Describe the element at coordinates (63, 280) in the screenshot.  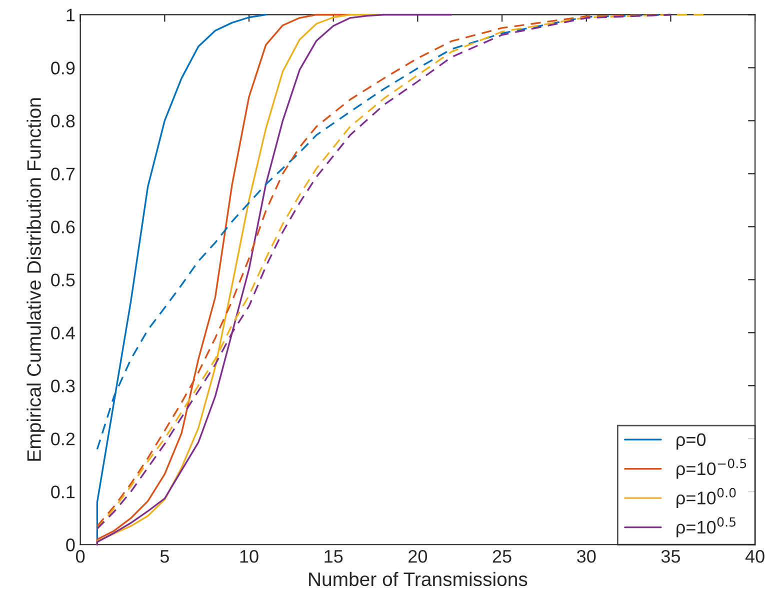
I see `y-tick-label: 0.5` at that location.